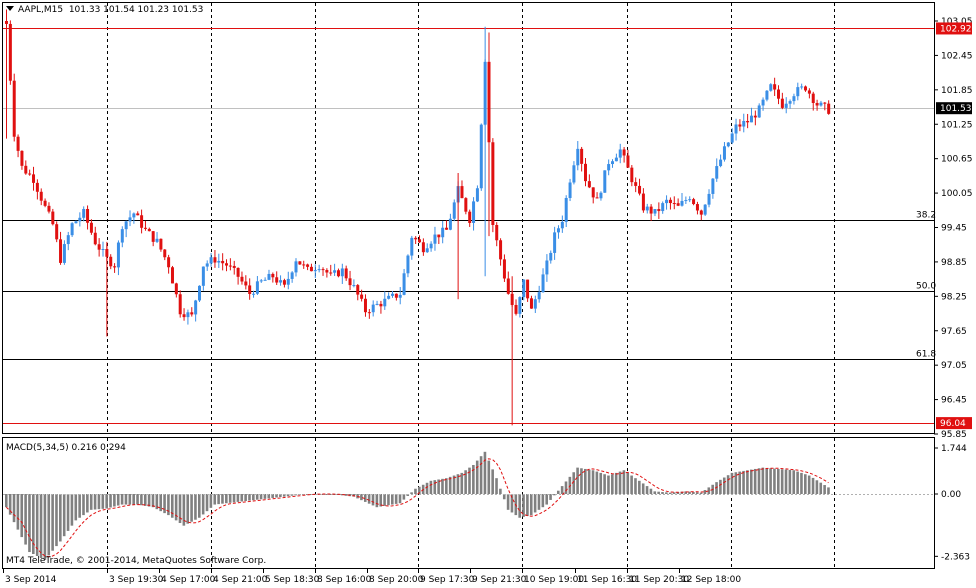 The image size is (976, 588). What do you see at coordinates (957, 125) in the screenshot?
I see `price-tick-label: 101.25` at bounding box center [957, 125].